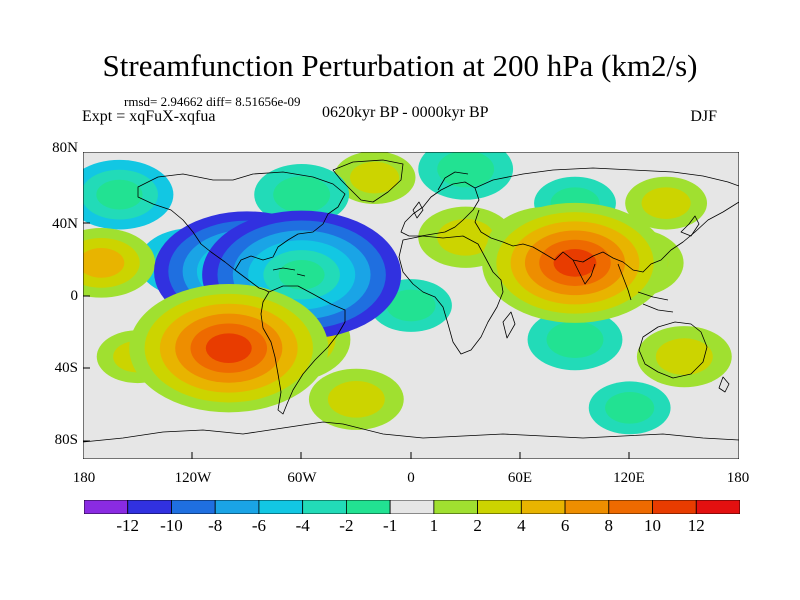 The image size is (800, 600). What do you see at coordinates (65, 224) in the screenshot?
I see `lat-label-40n: 40N` at bounding box center [65, 224].